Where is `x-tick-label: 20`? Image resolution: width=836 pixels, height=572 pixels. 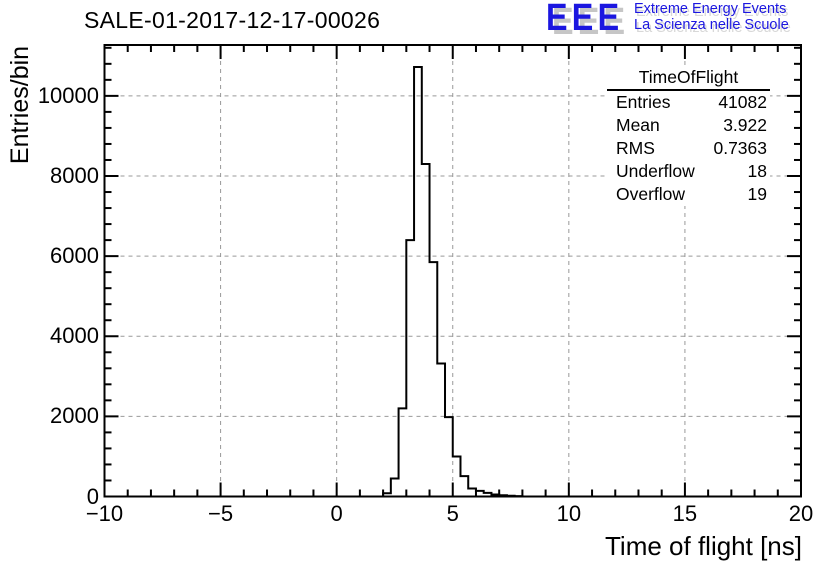
x-tick-label: 20 is located at coordinates (801, 513).